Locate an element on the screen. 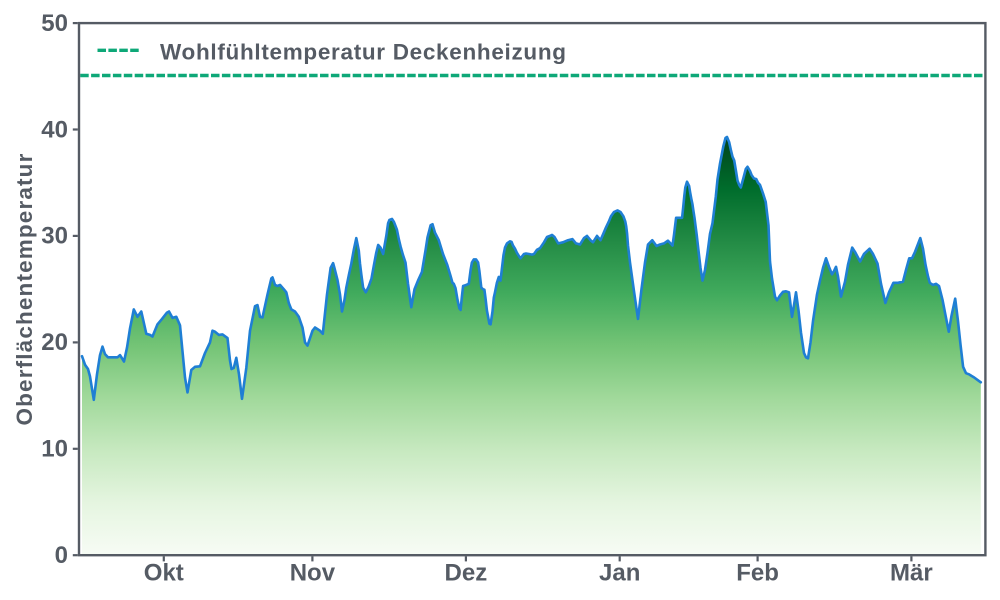  svg-text: Jan is located at coordinates (619, 573).